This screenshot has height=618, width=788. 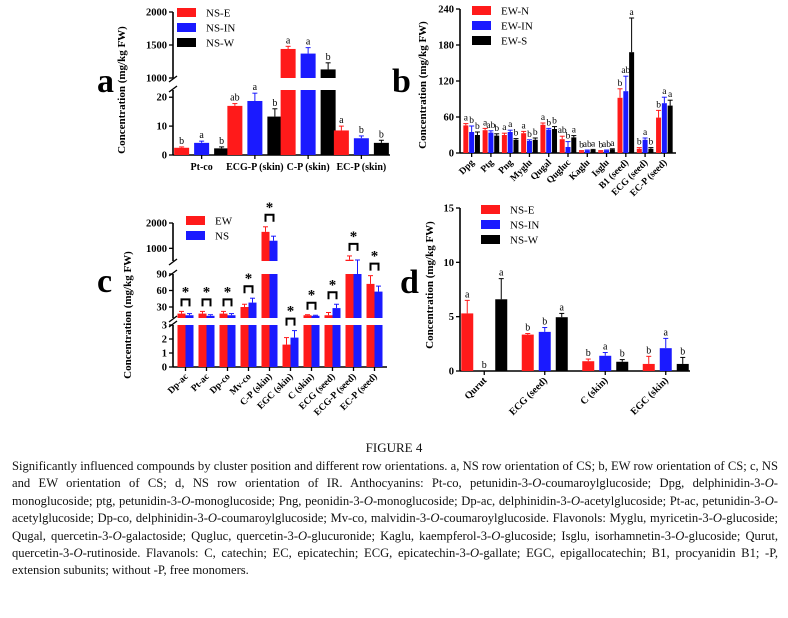 What do you see at coordinates (162, 127) in the screenshot?
I see `y-tick-label: 10` at bounding box center [162, 127].